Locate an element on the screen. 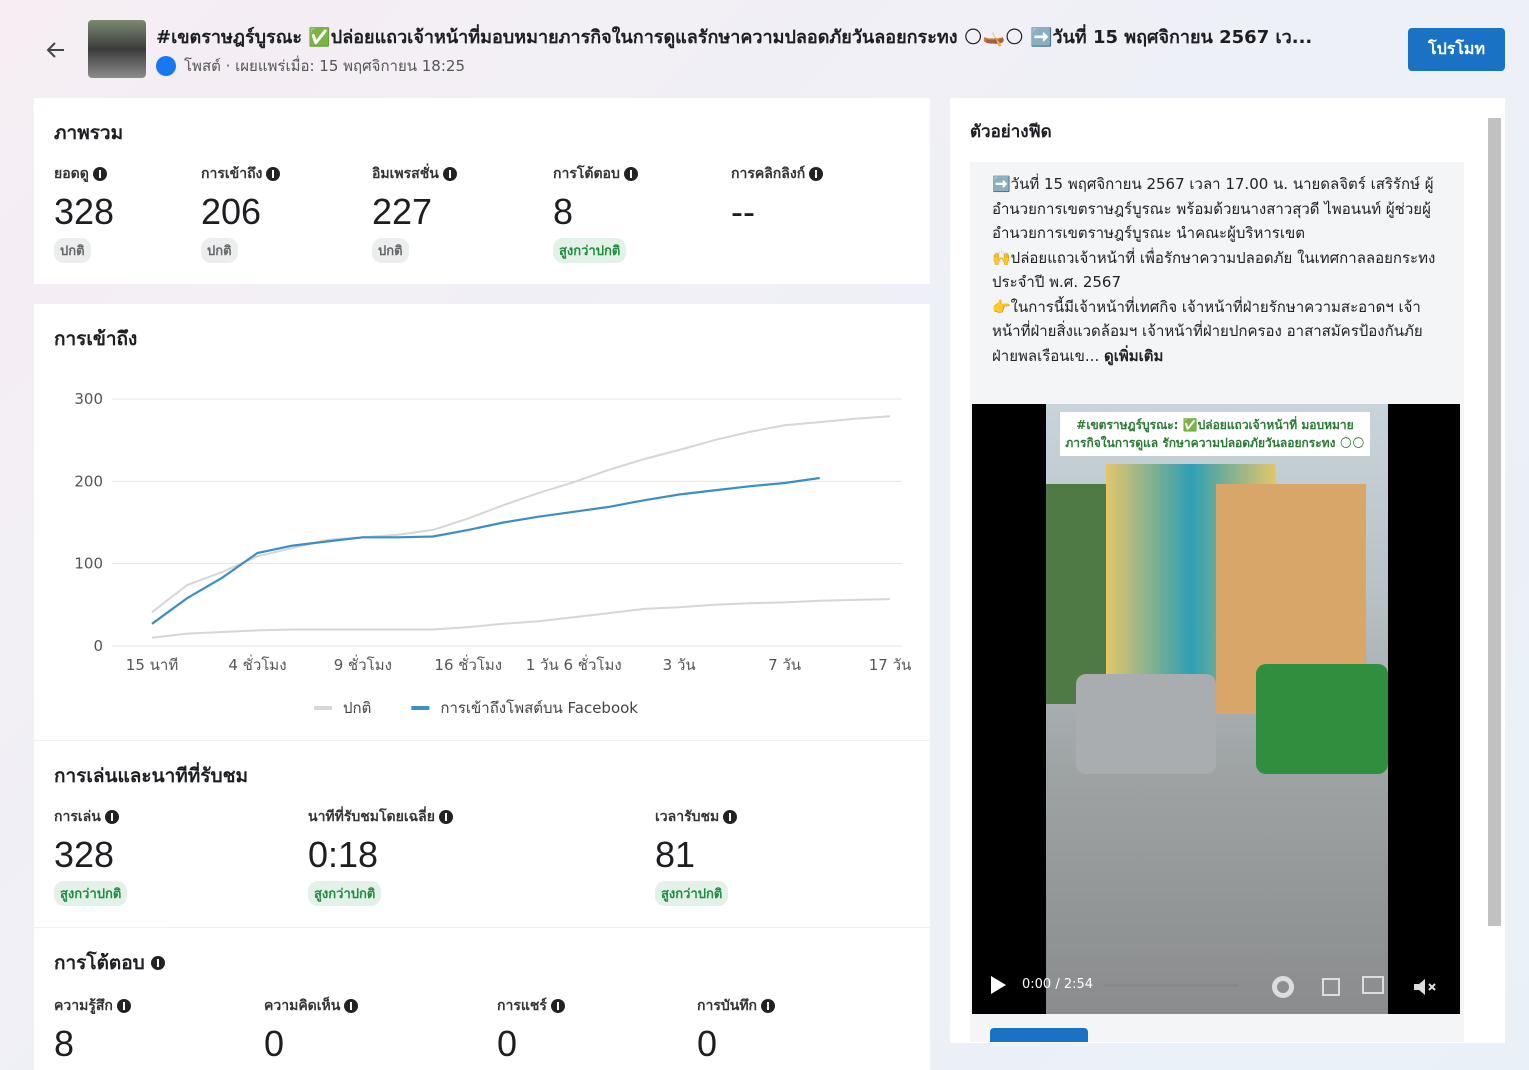  post-subtitle: โพสต์ · เผยแพร่เมื่อ: 15 พฤศจิกายน 18:25 is located at coordinates (324, 66).